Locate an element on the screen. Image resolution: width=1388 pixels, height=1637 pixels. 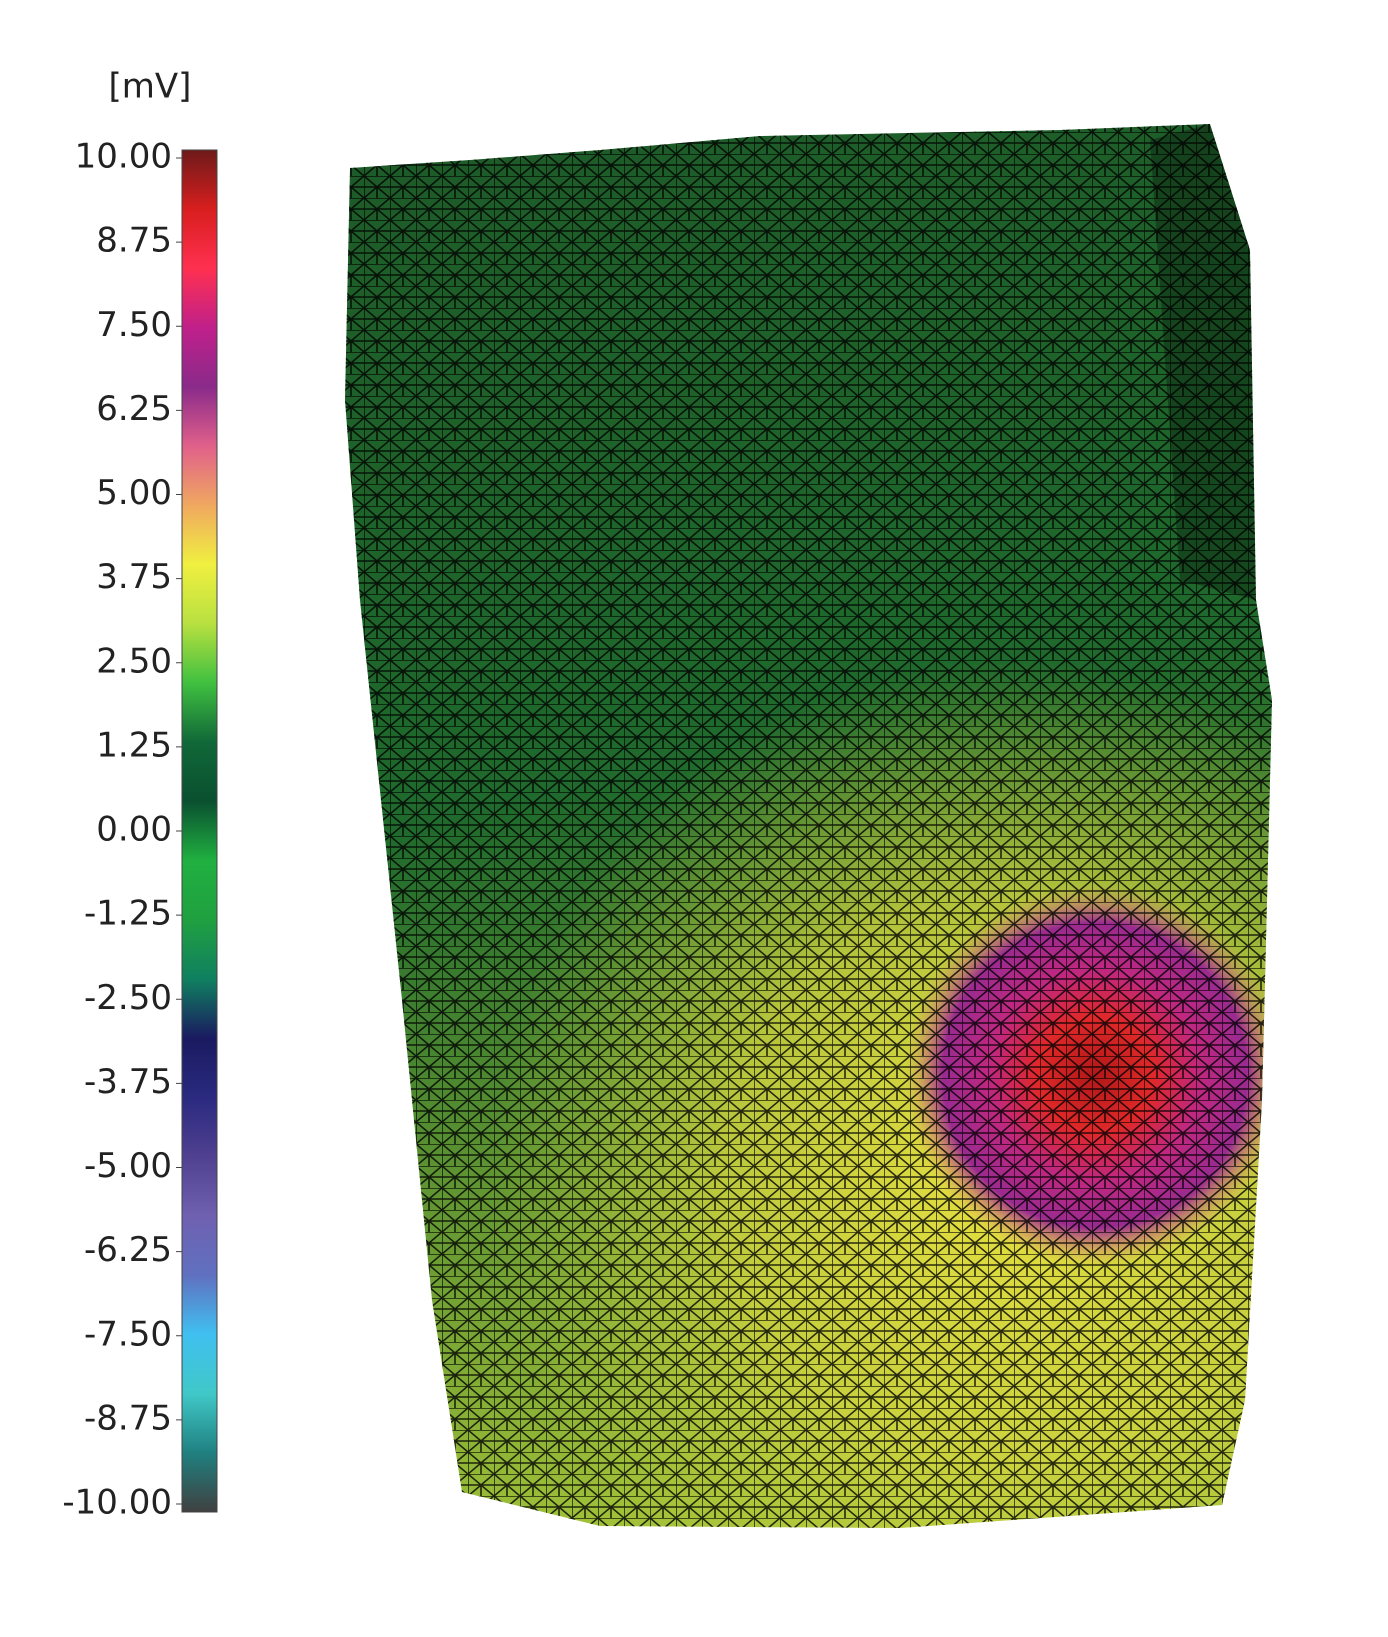
tick-label: 6.25 is located at coordinates (134, 409).